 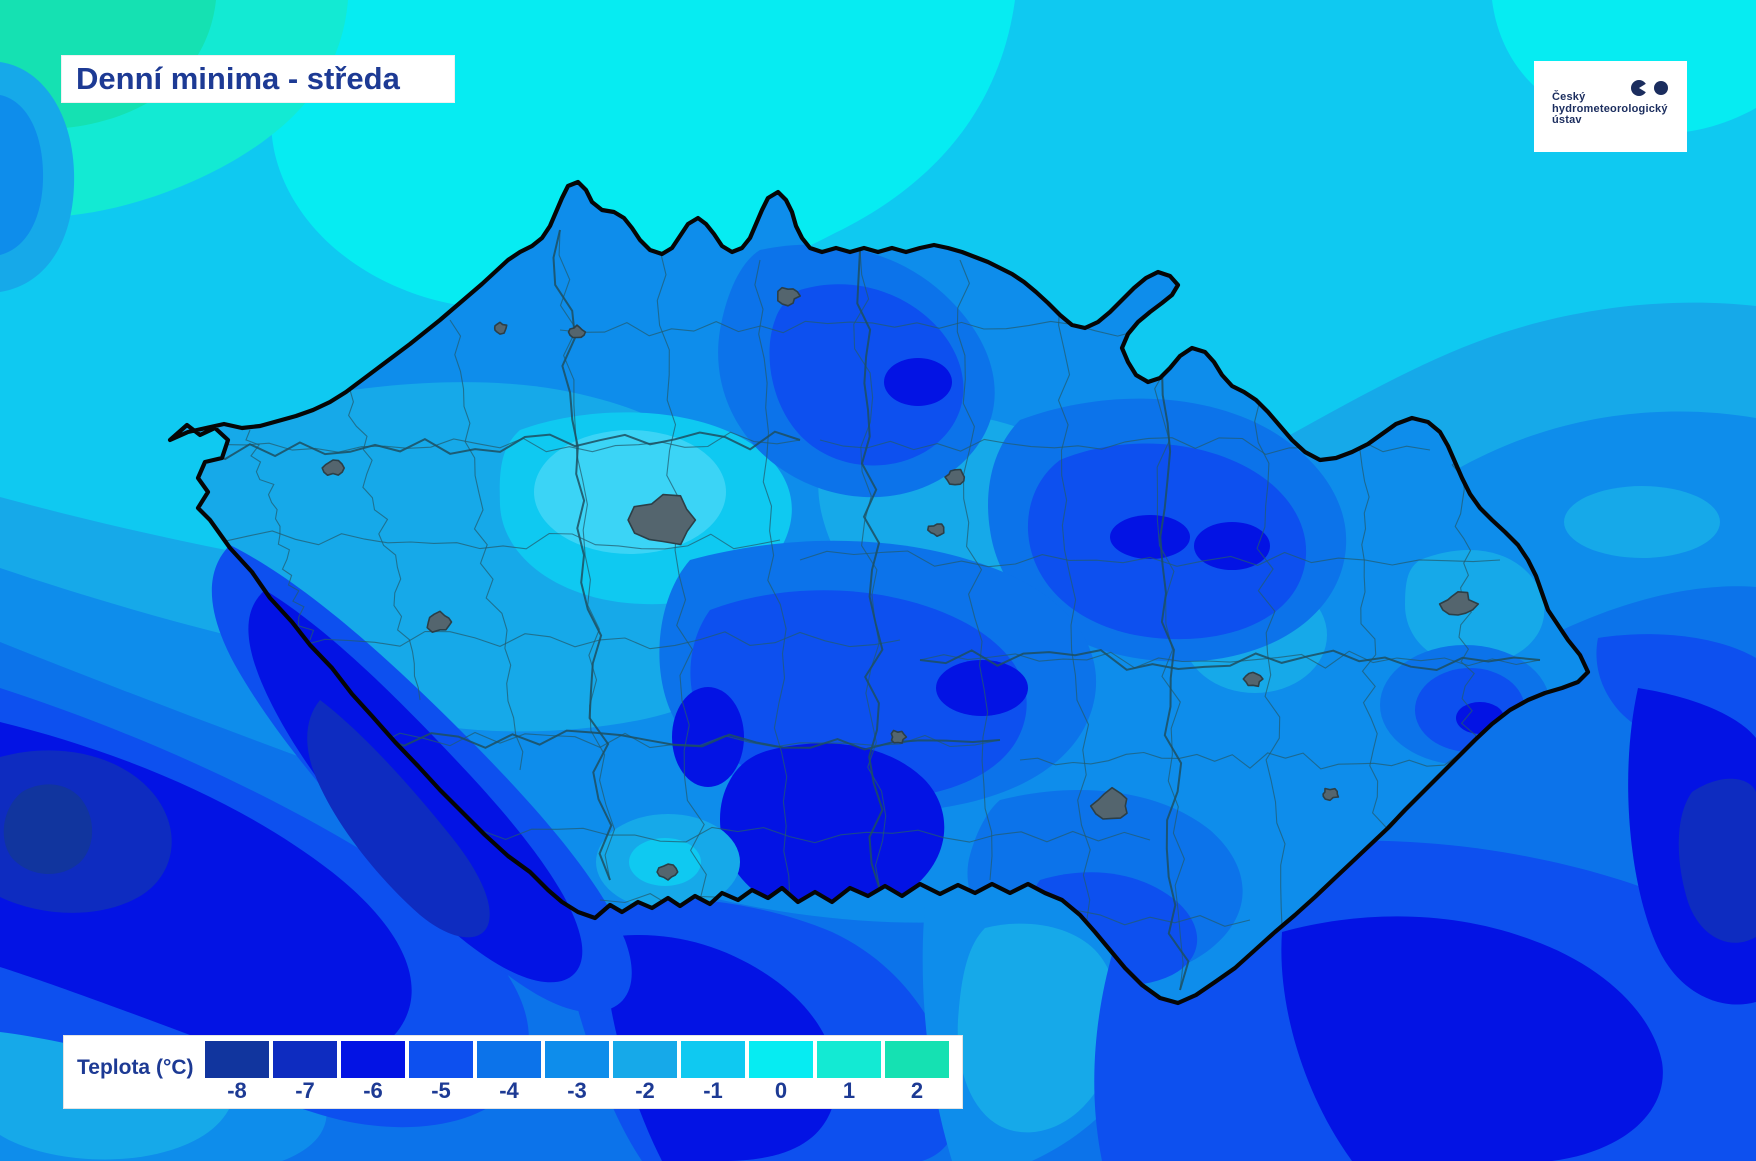 I want to click on sumava-cold-band, so click(x=421, y=779).